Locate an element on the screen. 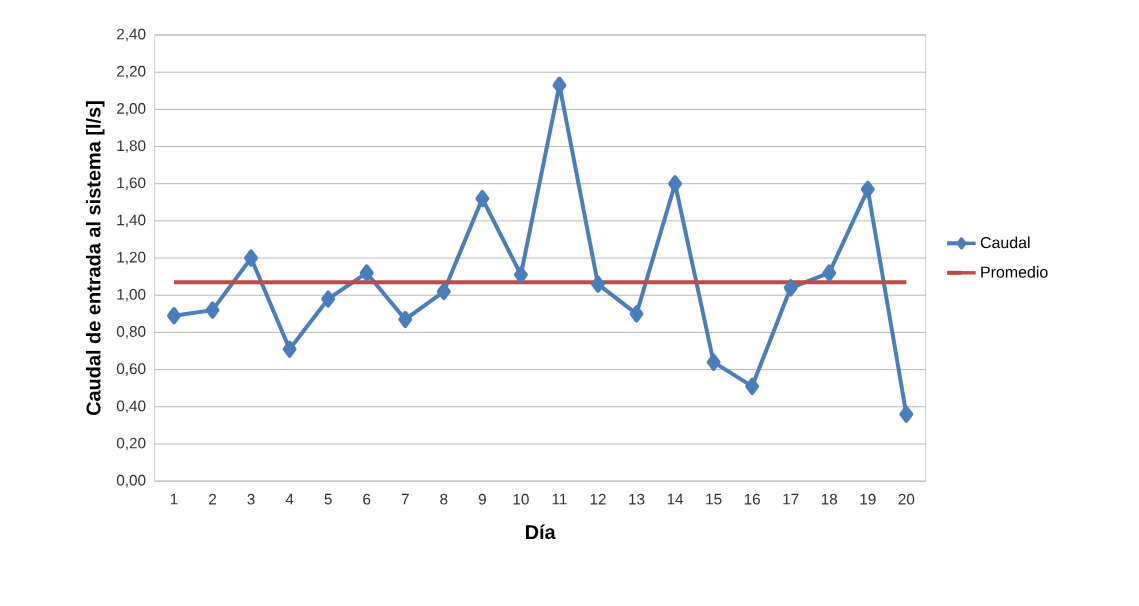 This screenshot has height=606, width=1139. x-tick-label: 18 is located at coordinates (829, 499).